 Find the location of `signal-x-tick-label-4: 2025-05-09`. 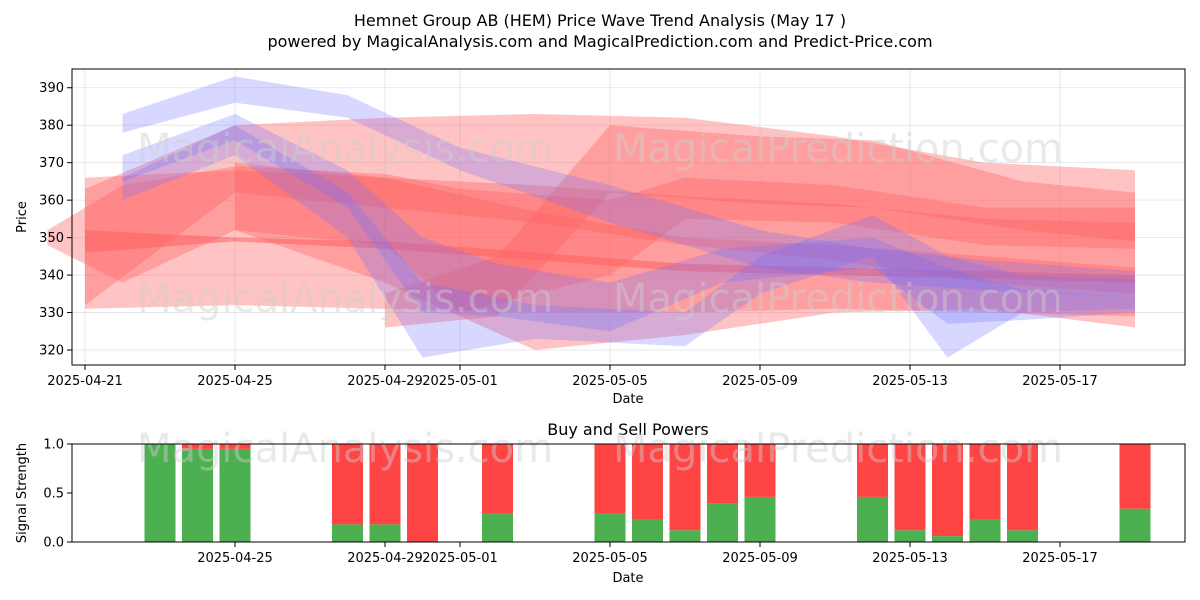

signal-x-tick-label-4: 2025-05-09 is located at coordinates (760, 558).